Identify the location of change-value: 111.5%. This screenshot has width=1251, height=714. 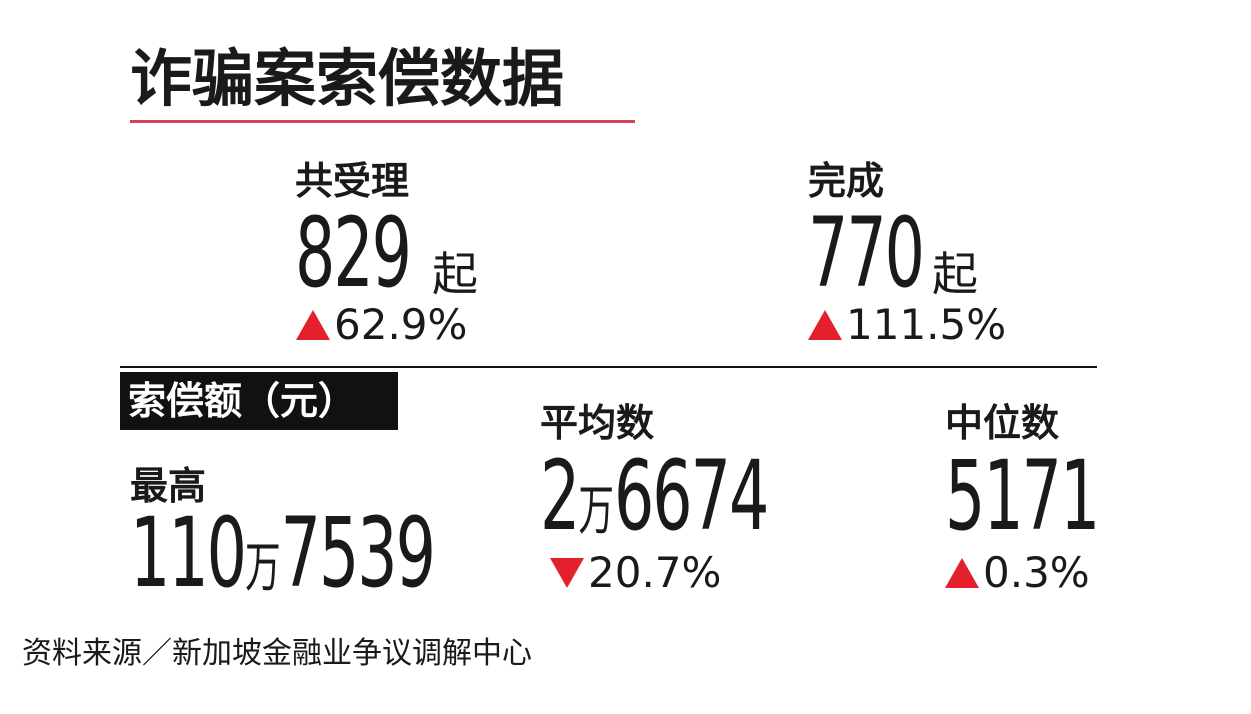
(926, 324).